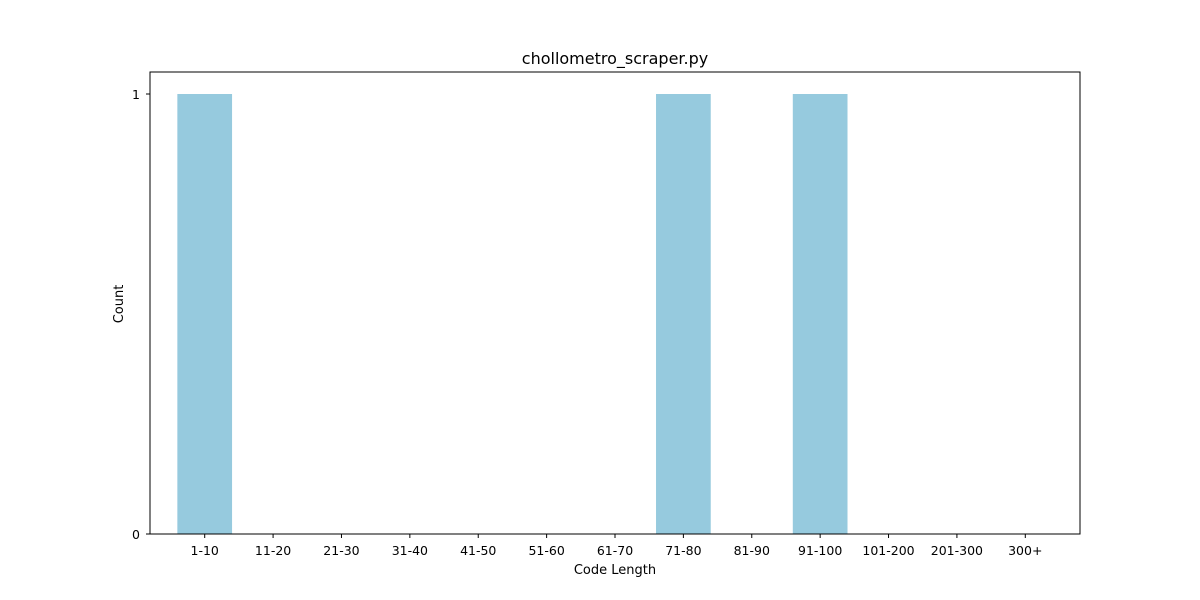 This screenshot has height=600, width=1200. I want to click on x-tick-label: 300+, so click(1025, 550).